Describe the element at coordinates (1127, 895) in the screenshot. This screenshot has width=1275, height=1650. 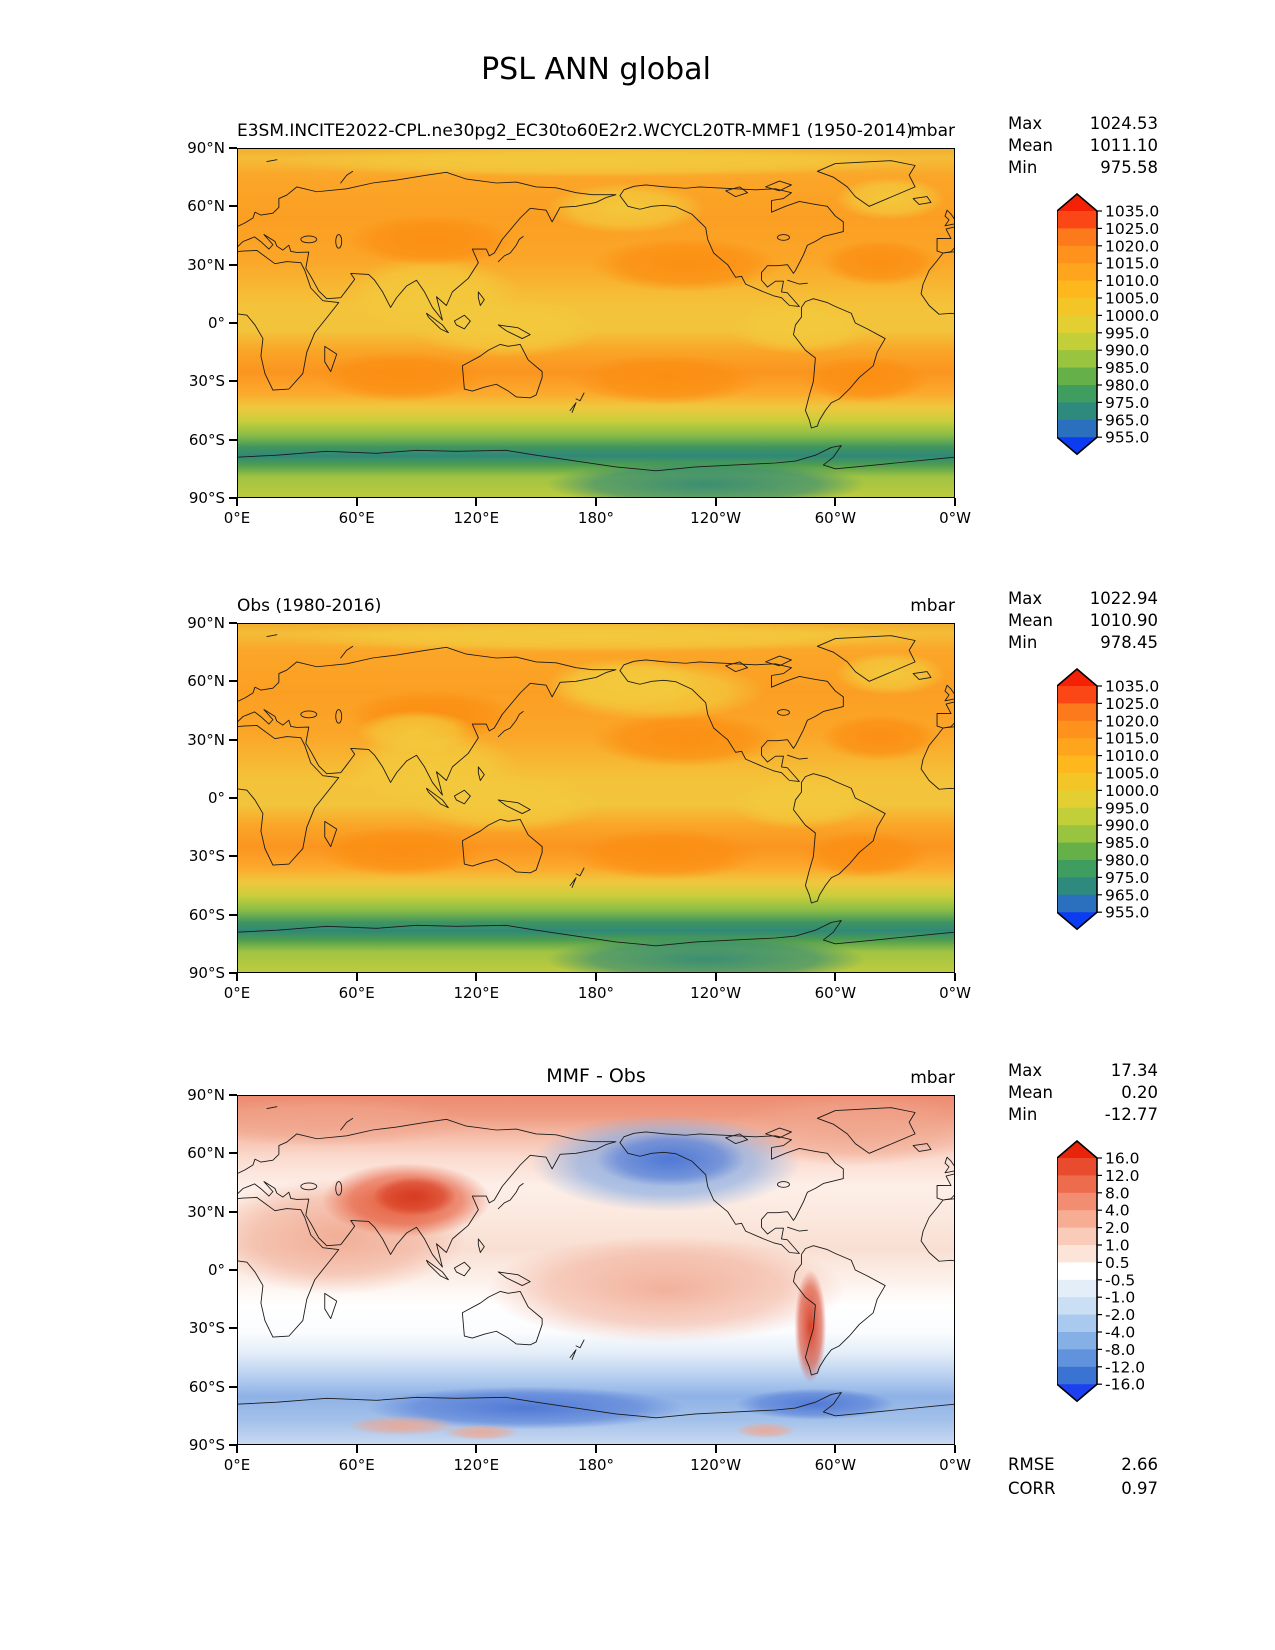
I see `colorbar-tick-label: 965.0` at that location.